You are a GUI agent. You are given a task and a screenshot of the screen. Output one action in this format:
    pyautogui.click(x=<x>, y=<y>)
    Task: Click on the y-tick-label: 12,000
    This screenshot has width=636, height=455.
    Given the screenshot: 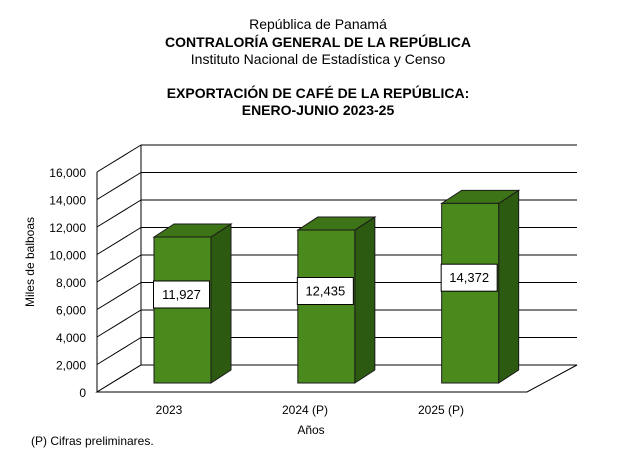 What is the action you would take?
    pyautogui.click(x=67, y=228)
    